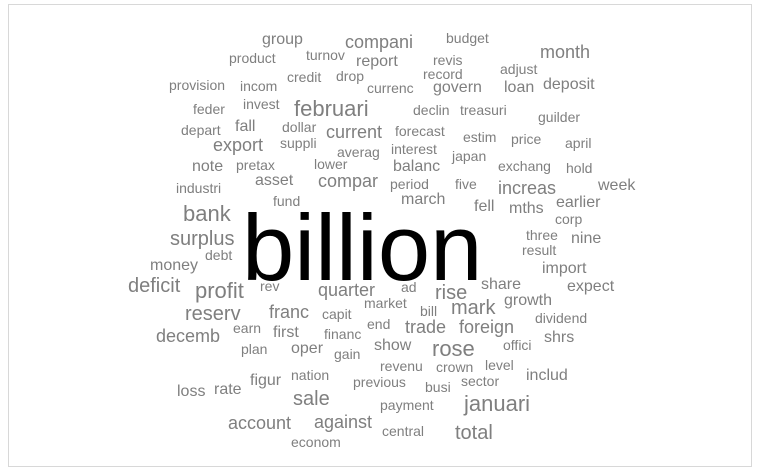 This screenshot has width=771, height=472. Describe the element at coordinates (348, 181) in the screenshot. I see `word-compar: compar` at that location.